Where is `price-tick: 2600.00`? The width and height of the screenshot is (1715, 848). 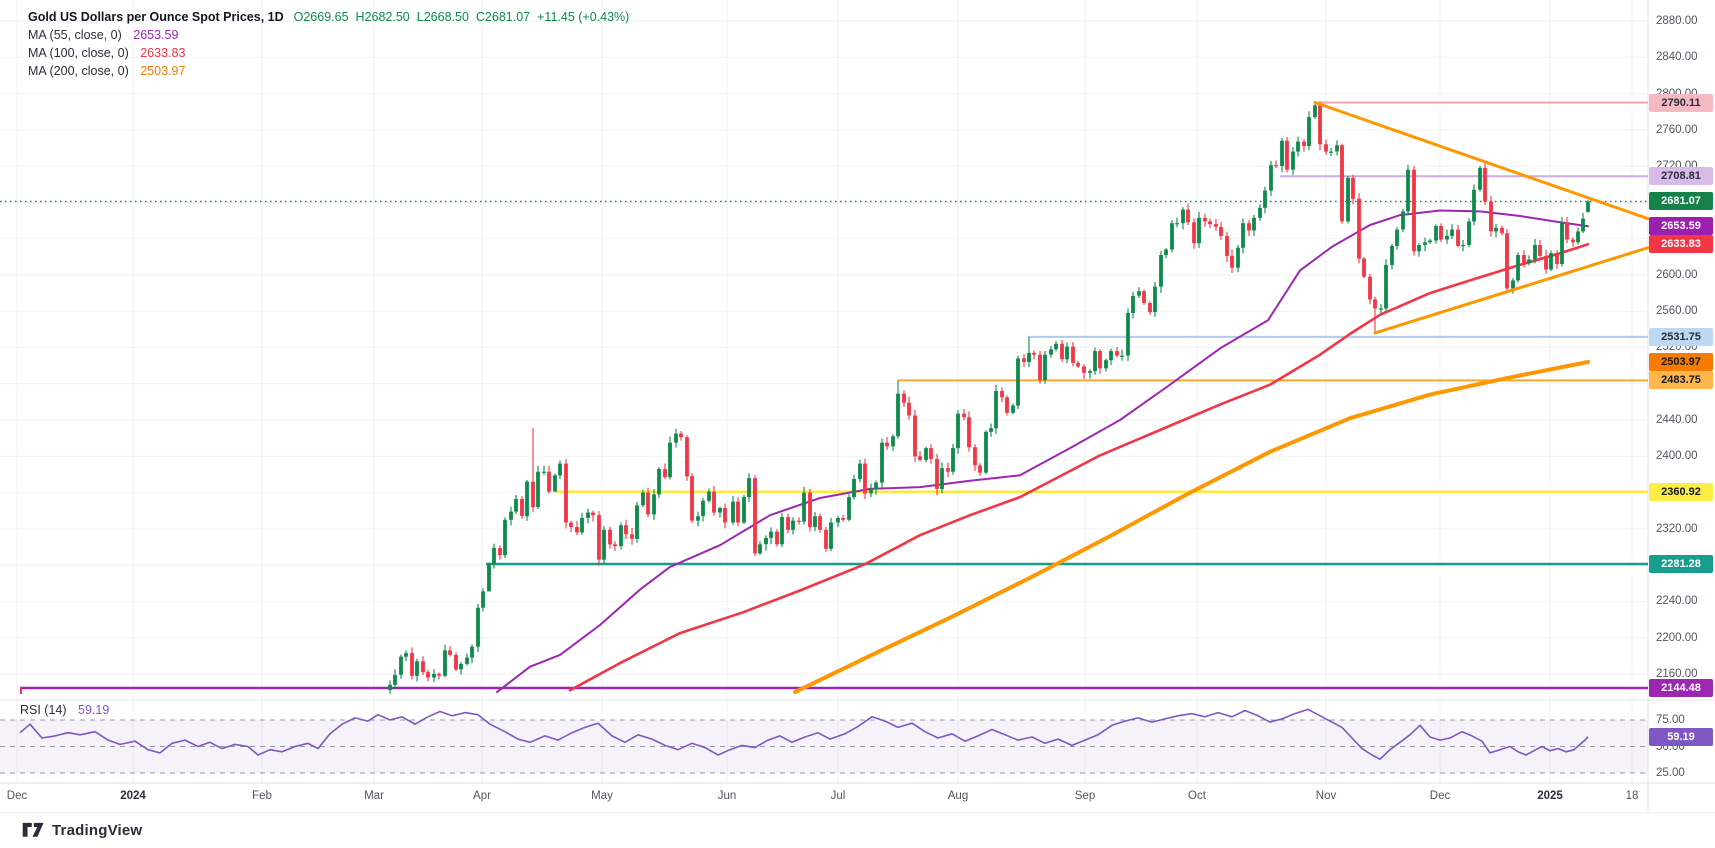
price-tick: 2600.00 is located at coordinates (1677, 274).